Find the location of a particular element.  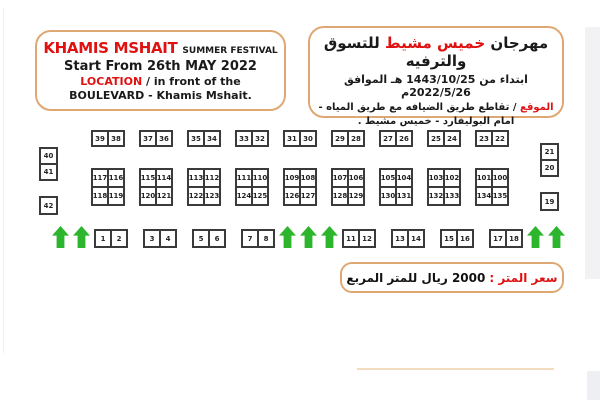

booth-pair: 11 12 is located at coordinates (359, 238).